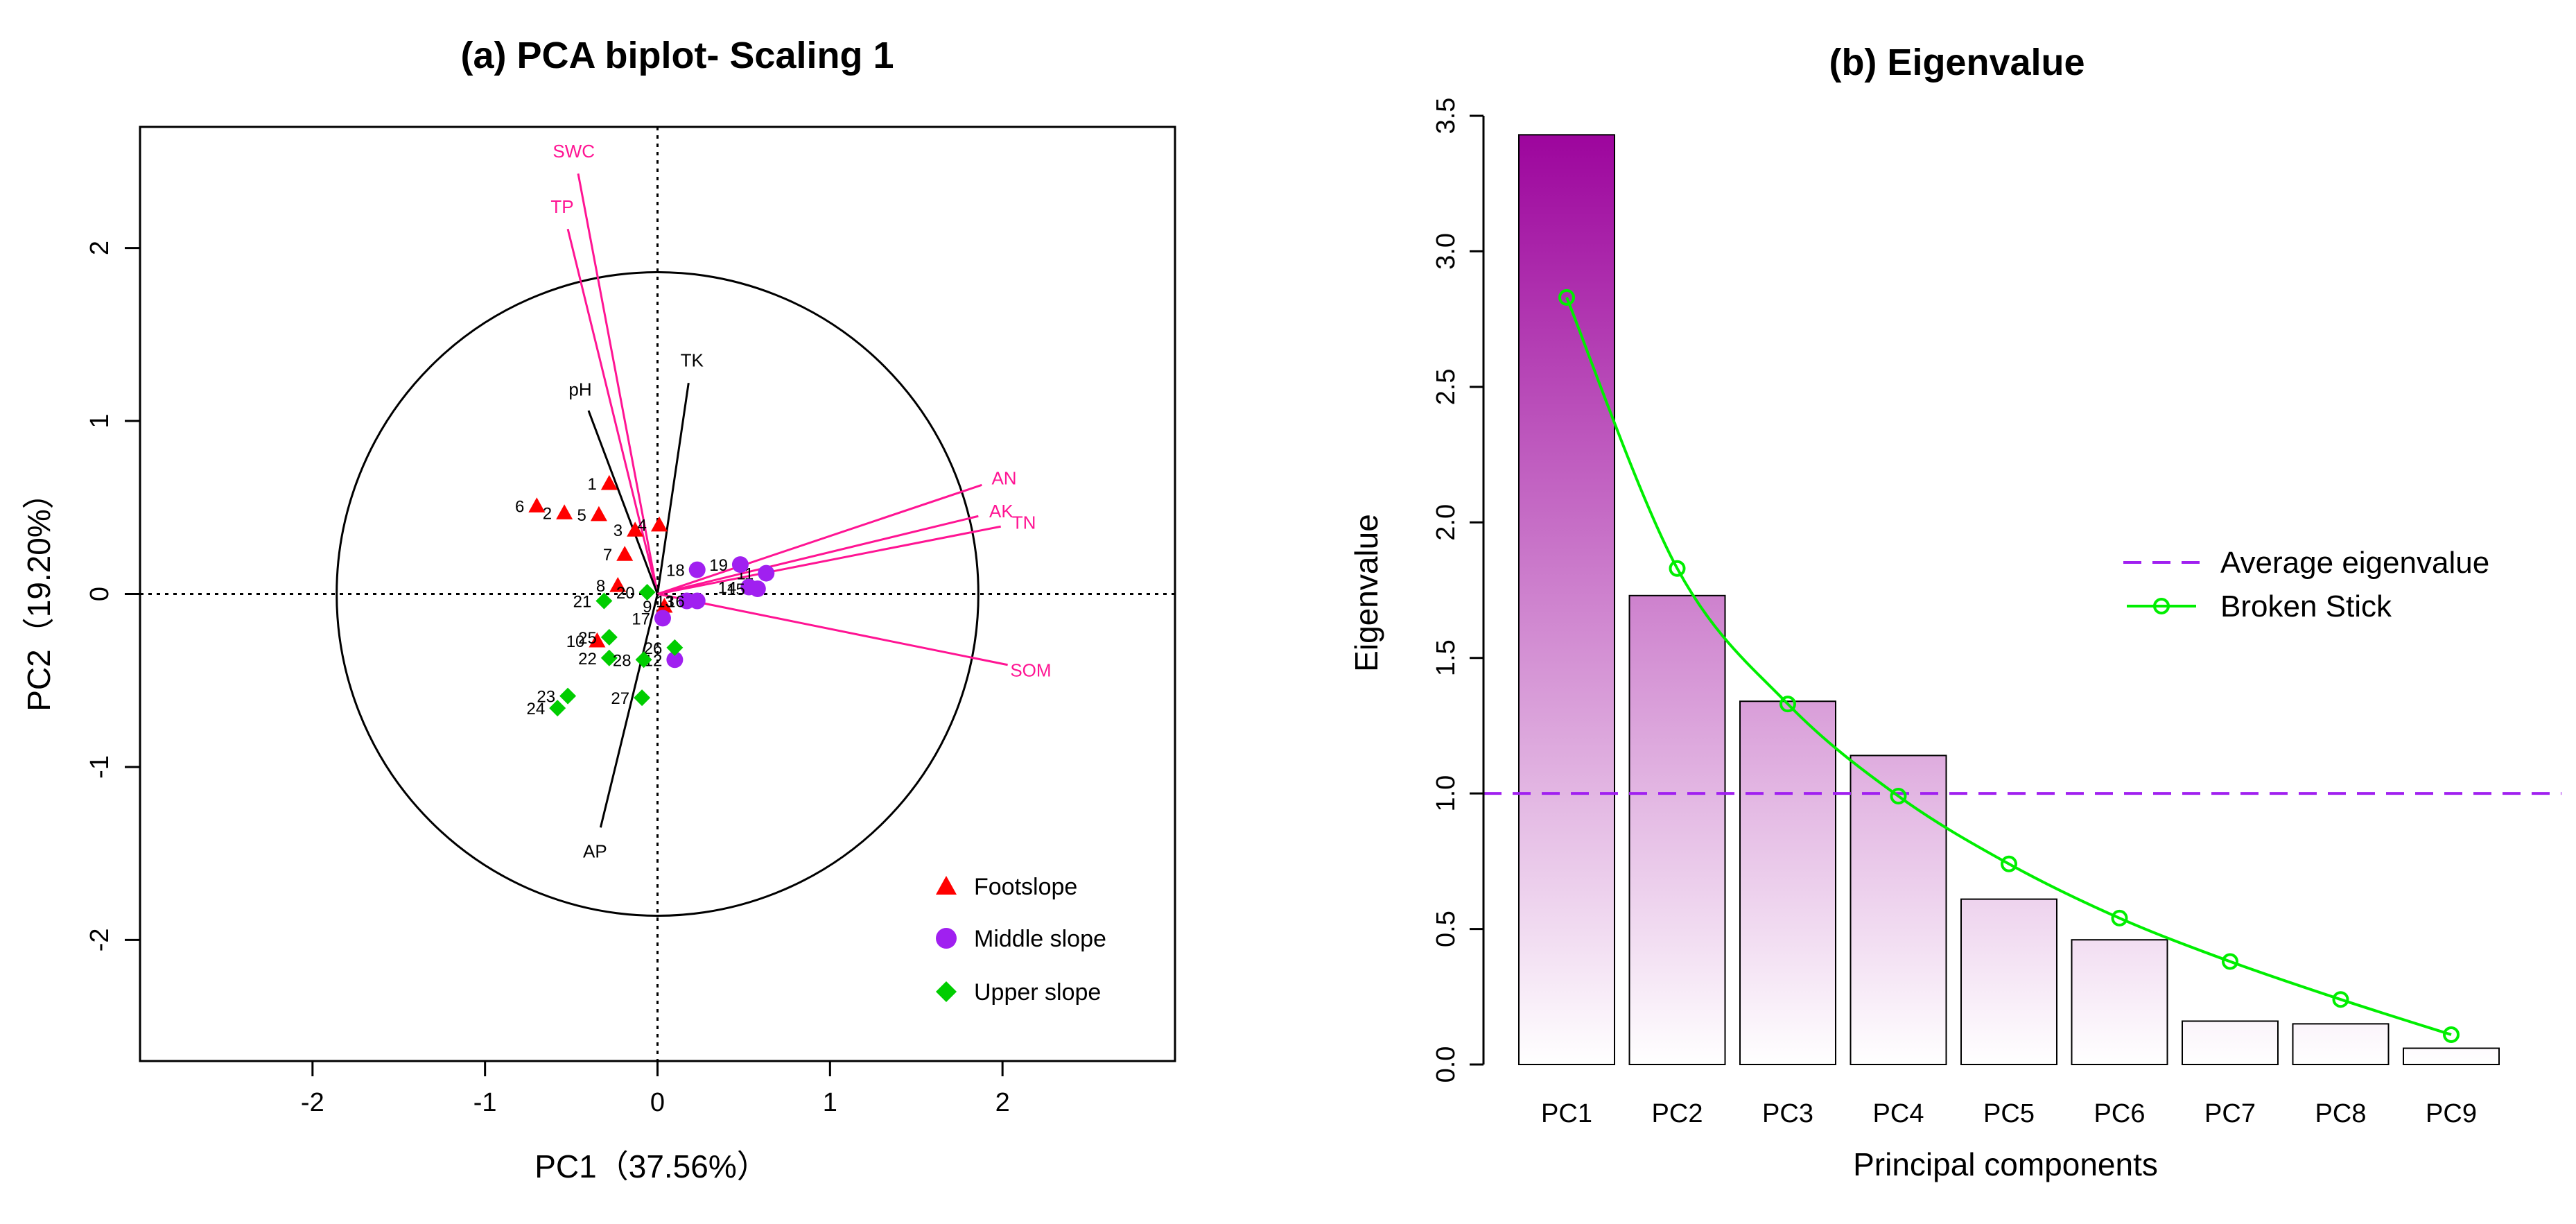  I want to click on bar-pc7, so click(2230, 1043).